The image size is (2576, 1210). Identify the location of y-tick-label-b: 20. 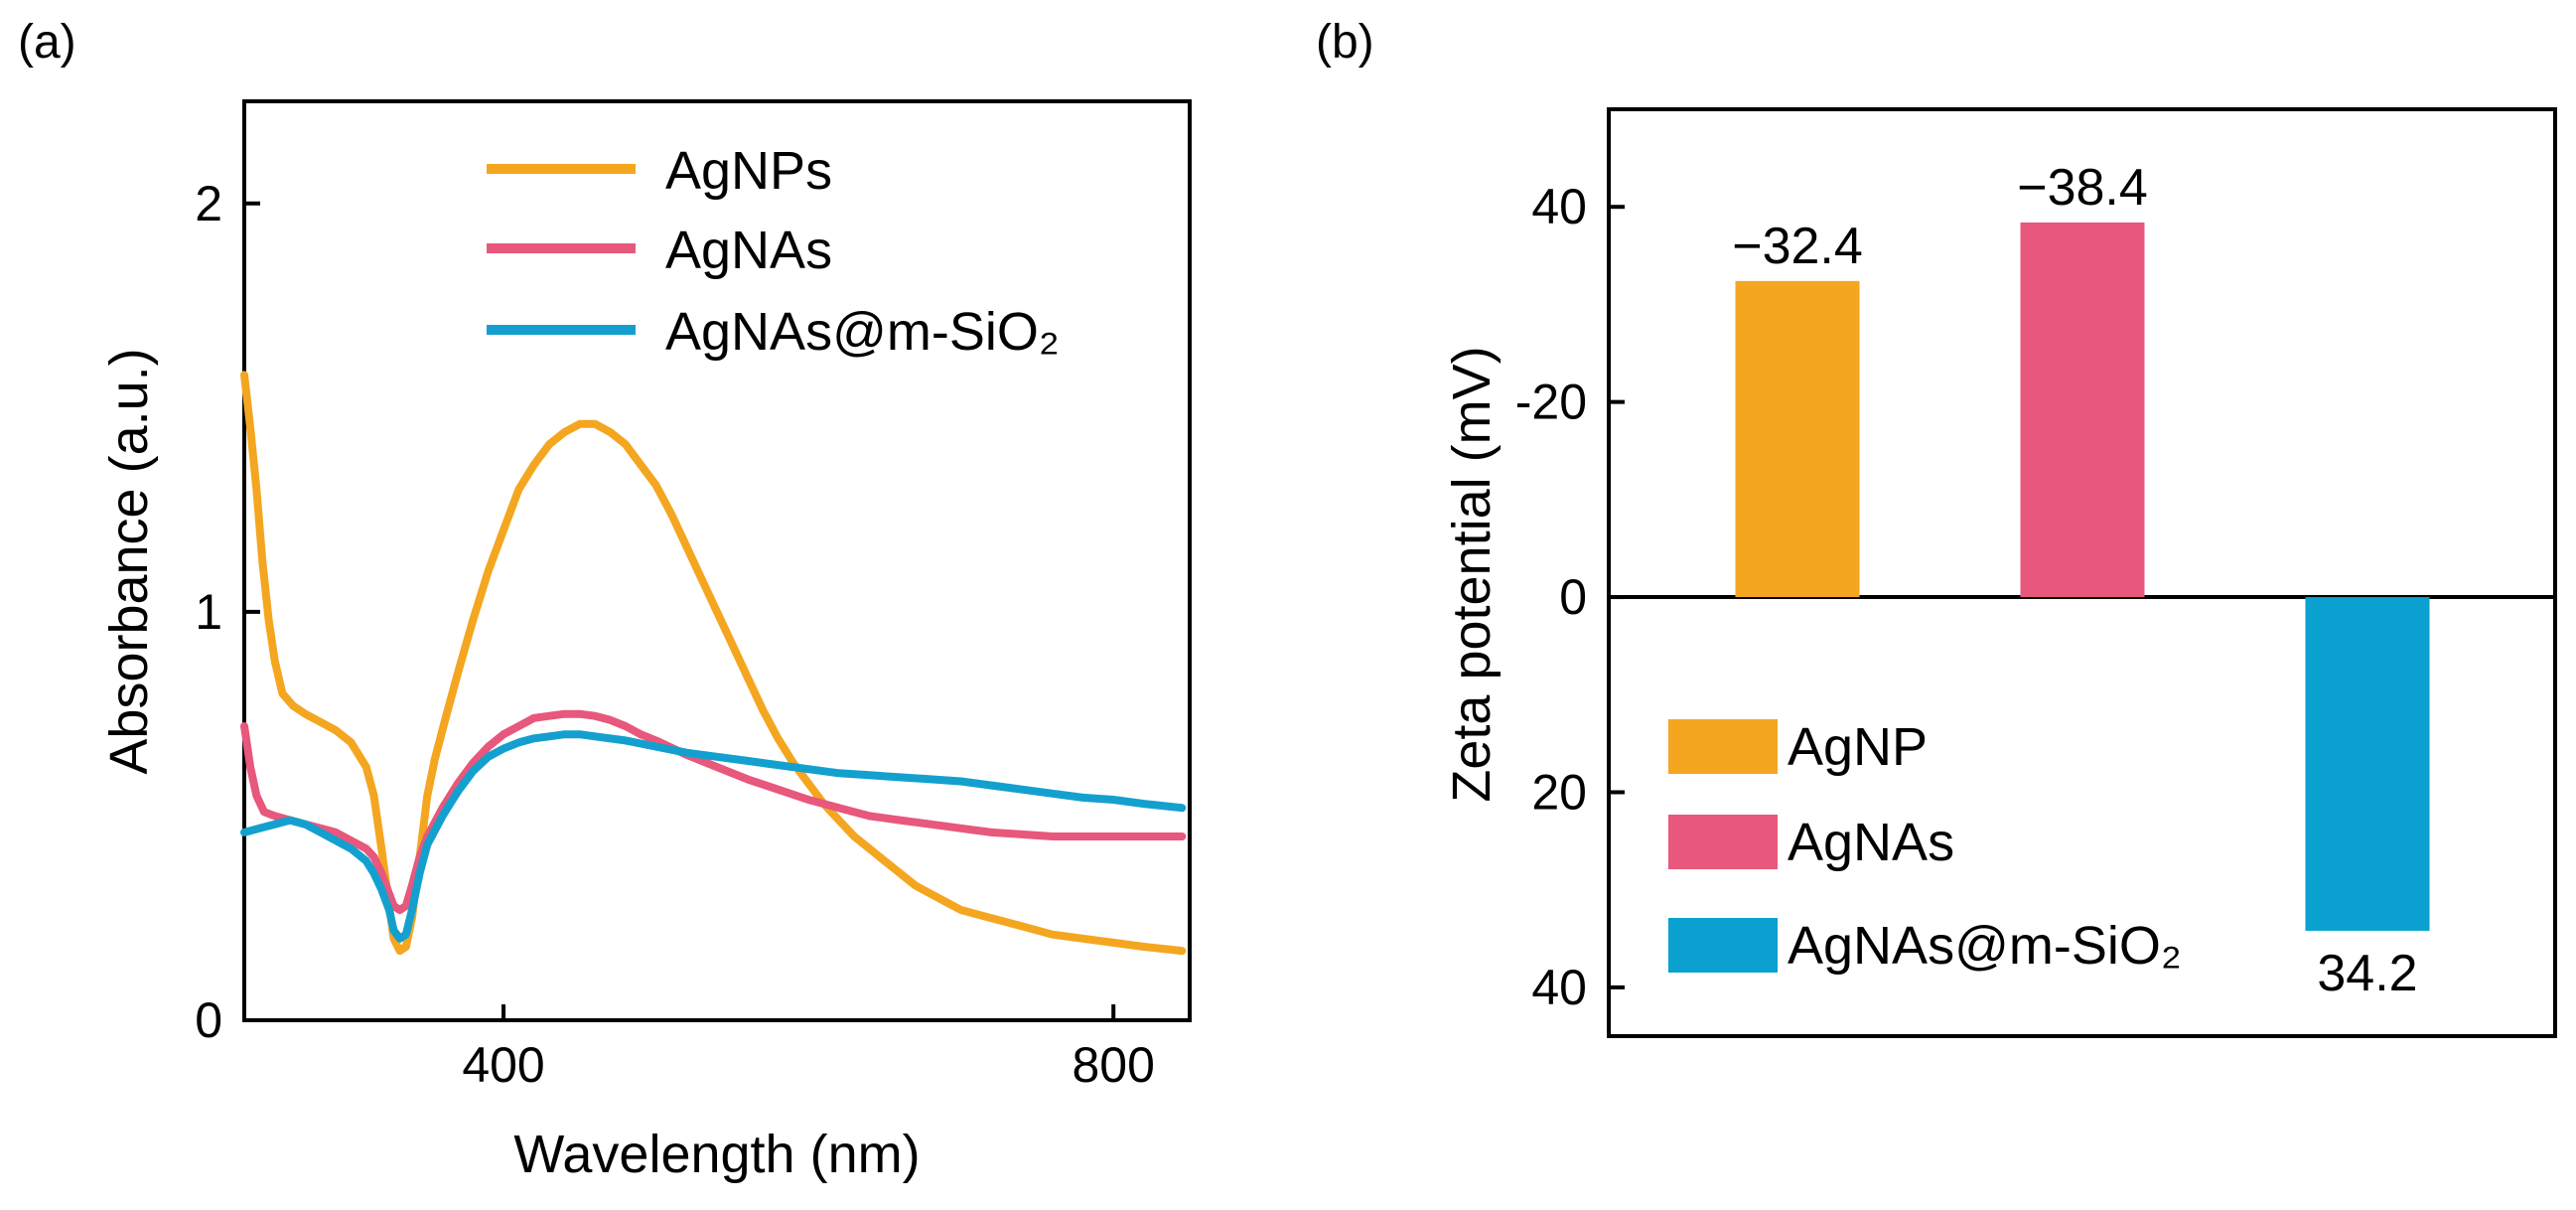
(1559, 792).